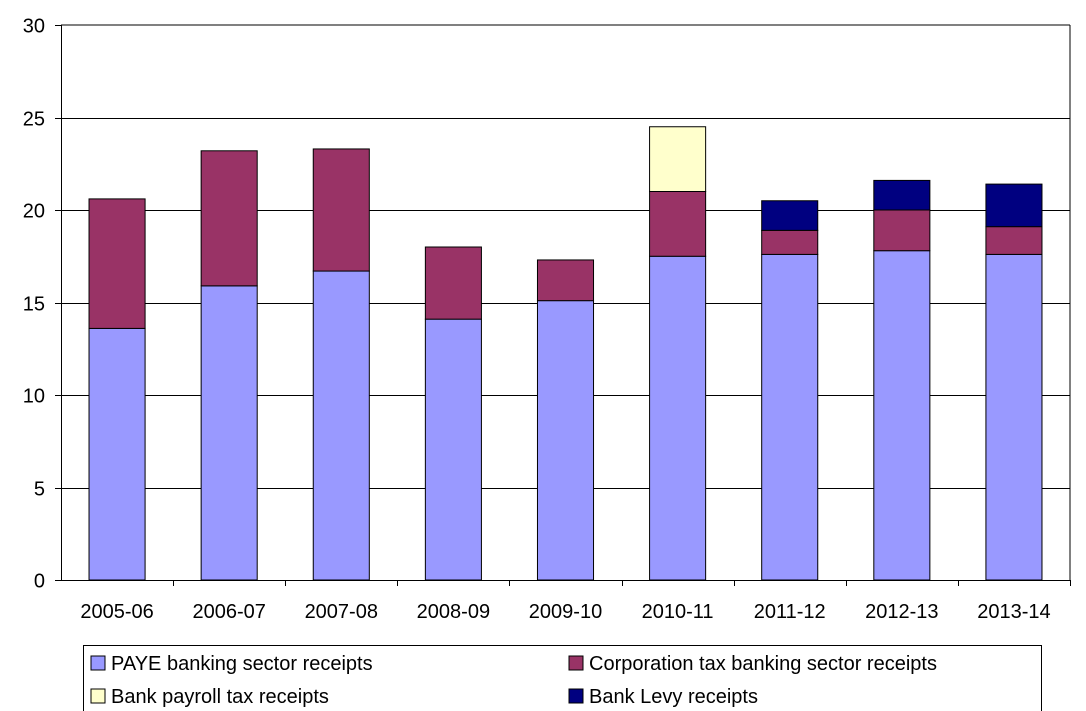 This screenshot has height=711, width=1086. Describe the element at coordinates (763, 664) in the screenshot. I see `legend-label: Corporation tax banking sector receipts` at that location.